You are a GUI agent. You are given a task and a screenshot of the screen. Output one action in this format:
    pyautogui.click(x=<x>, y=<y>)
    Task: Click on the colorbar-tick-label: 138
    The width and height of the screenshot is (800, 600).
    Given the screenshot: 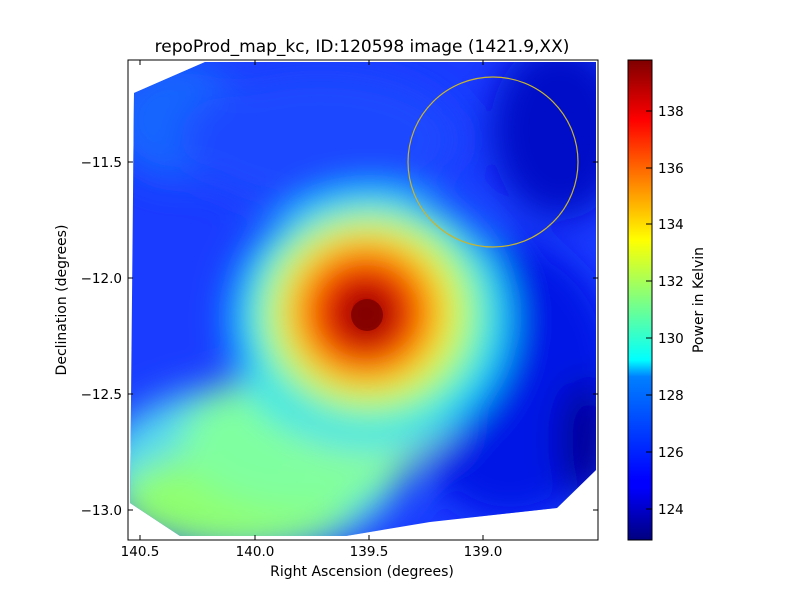 What is the action you would take?
    pyautogui.click(x=671, y=112)
    